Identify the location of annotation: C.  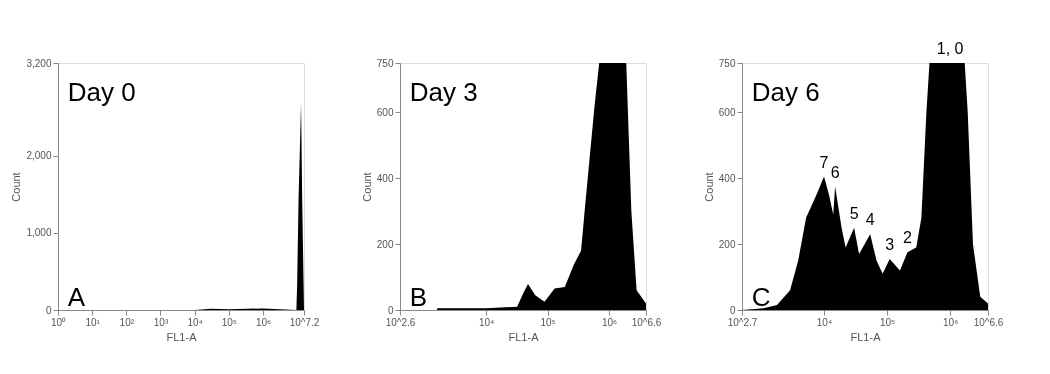
(761, 296).